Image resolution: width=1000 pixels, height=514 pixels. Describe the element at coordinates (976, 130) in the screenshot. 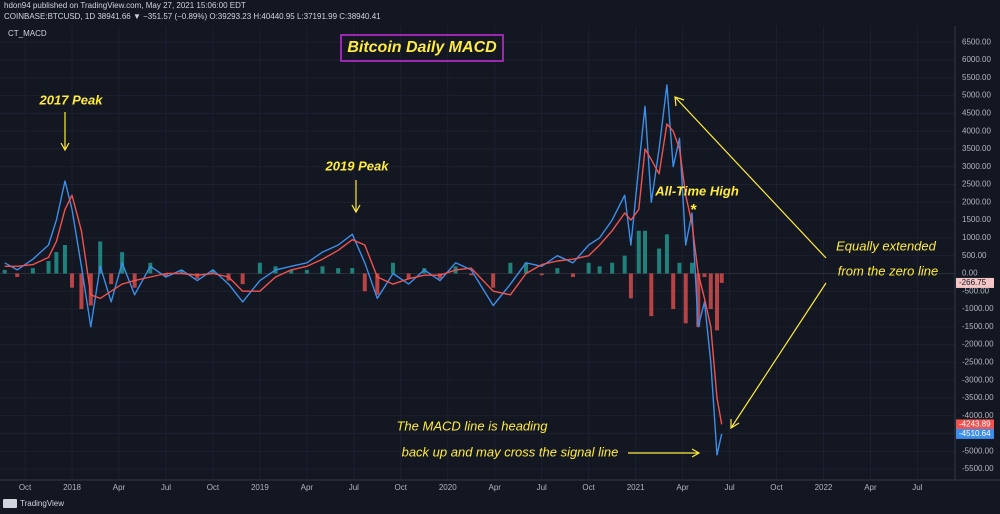

I see `y-tick-label: 4000.00` at that location.